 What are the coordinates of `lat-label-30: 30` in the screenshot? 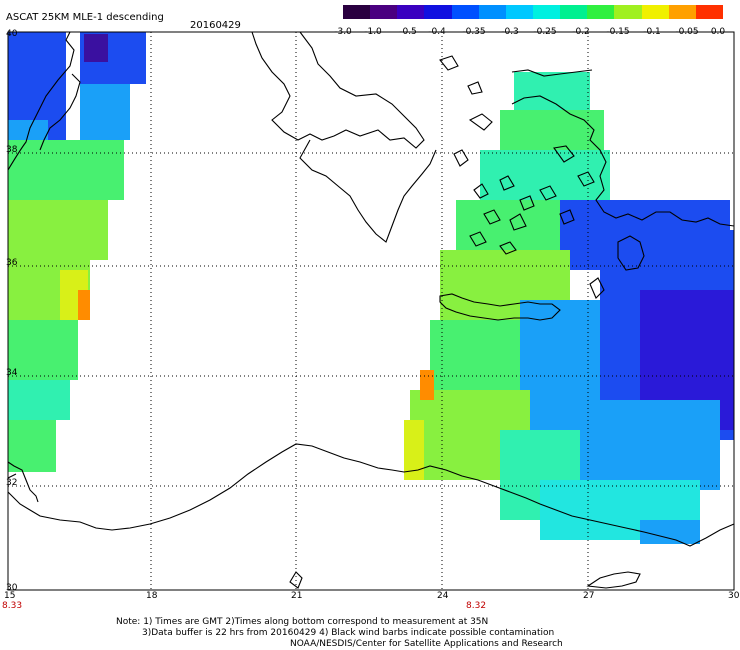 It's located at (12, 588).